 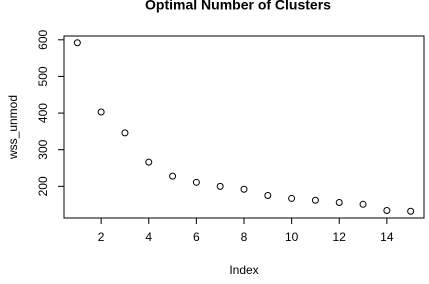 What do you see at coordinates (148, 237) in the screenshot?
I see `x-tick-label: 4` at bounding box center [148, 237].